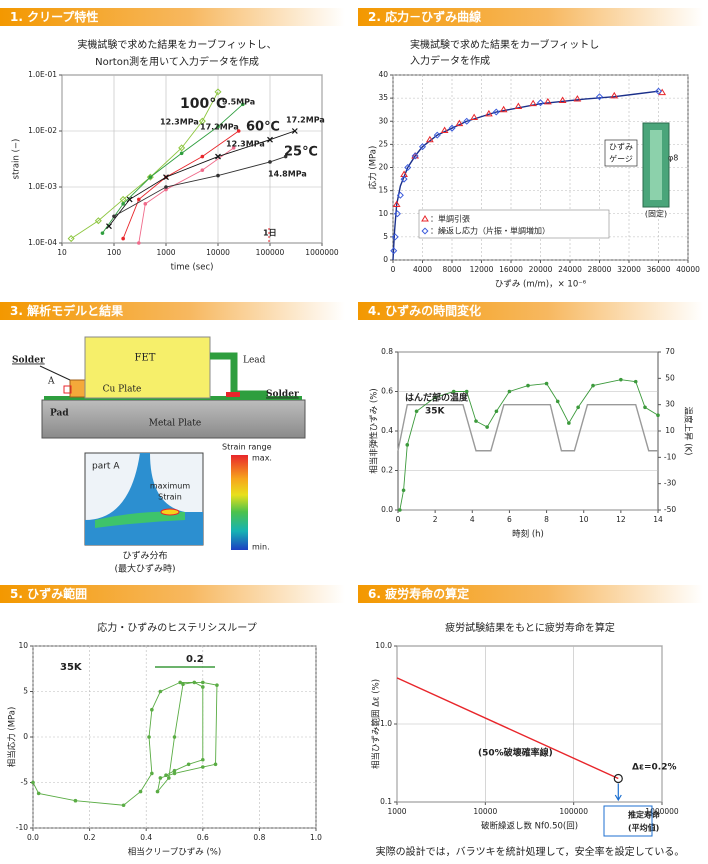  What do you see at coordinates (170, 512) in the screenshot?
I see `max-strain-spot` at bounding box center [170, 512].